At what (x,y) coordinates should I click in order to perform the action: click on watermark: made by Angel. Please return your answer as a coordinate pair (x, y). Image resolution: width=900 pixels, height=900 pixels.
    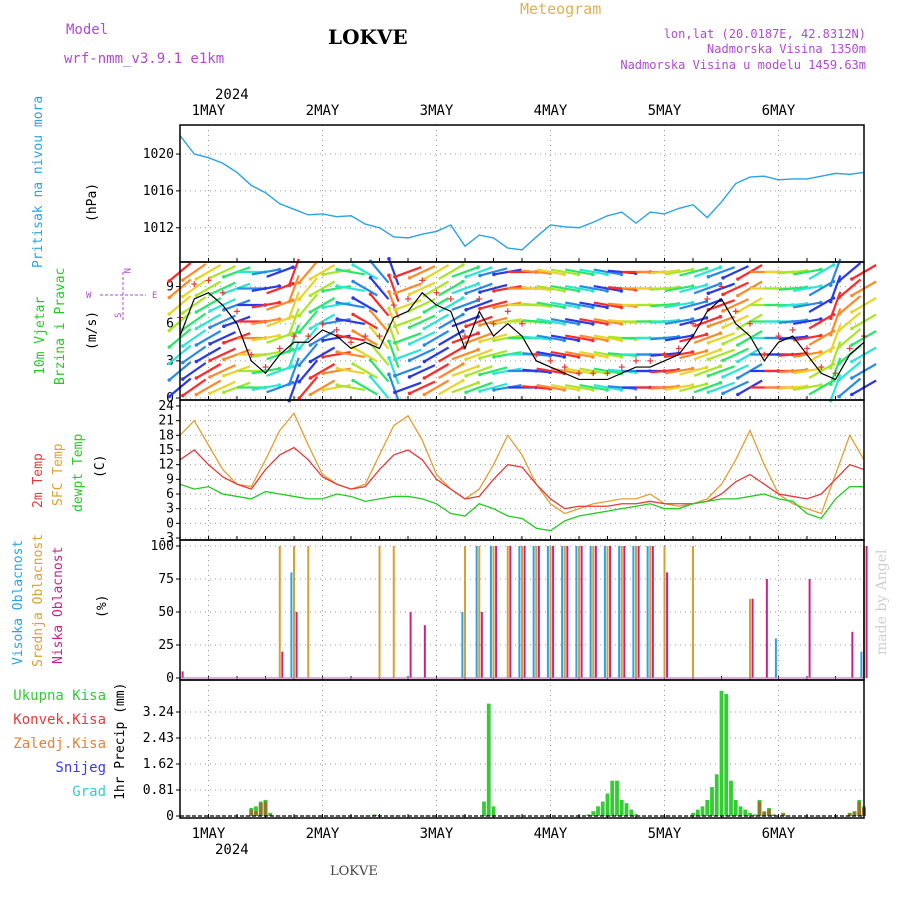
    Looking at the image, I should click on (882, 602).